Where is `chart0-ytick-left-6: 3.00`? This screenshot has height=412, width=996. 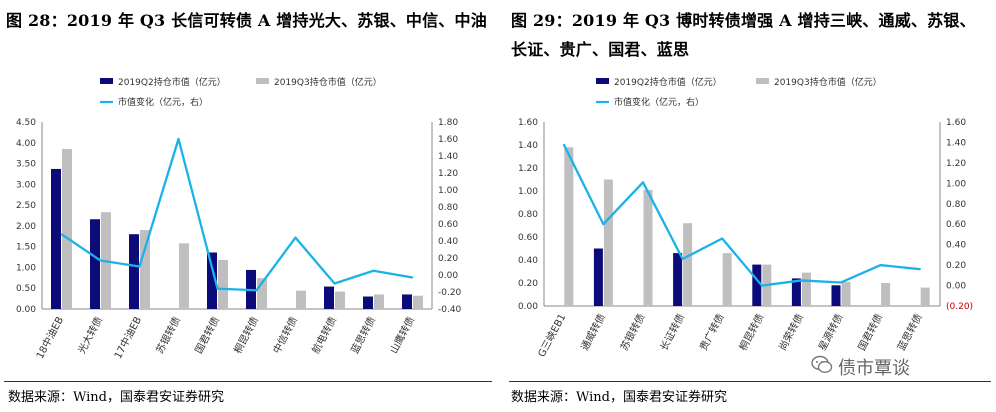
chart0-ytick-left-6: 3.00 is located at coordinates (26, 185).